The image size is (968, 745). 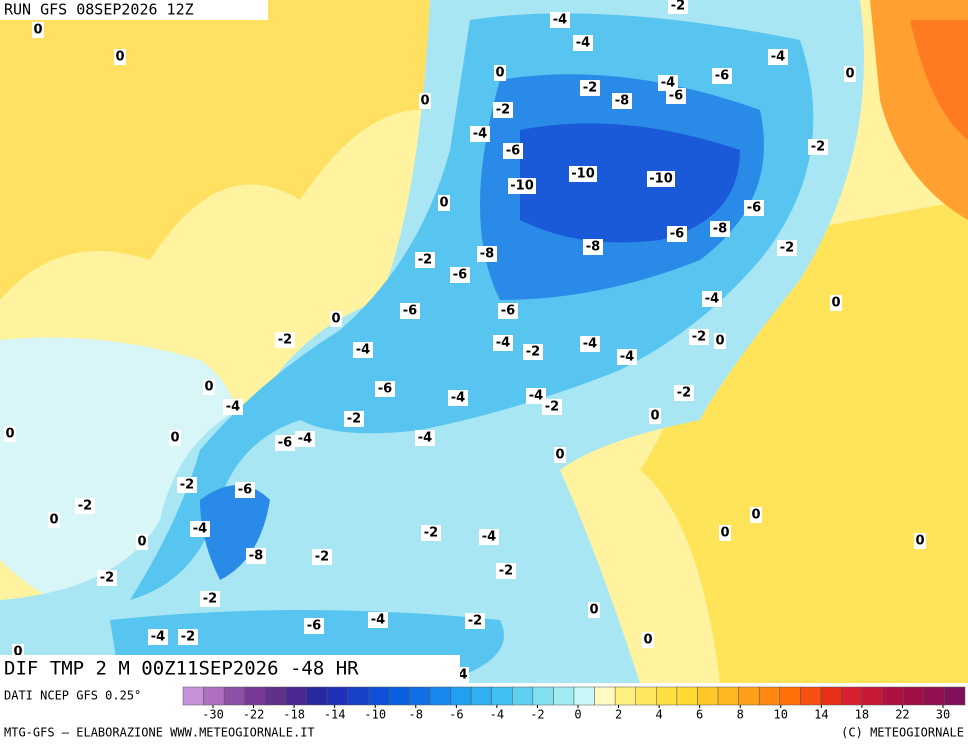 I want to click on colorbar-tick-label: -8, so click(x=416, y=715).